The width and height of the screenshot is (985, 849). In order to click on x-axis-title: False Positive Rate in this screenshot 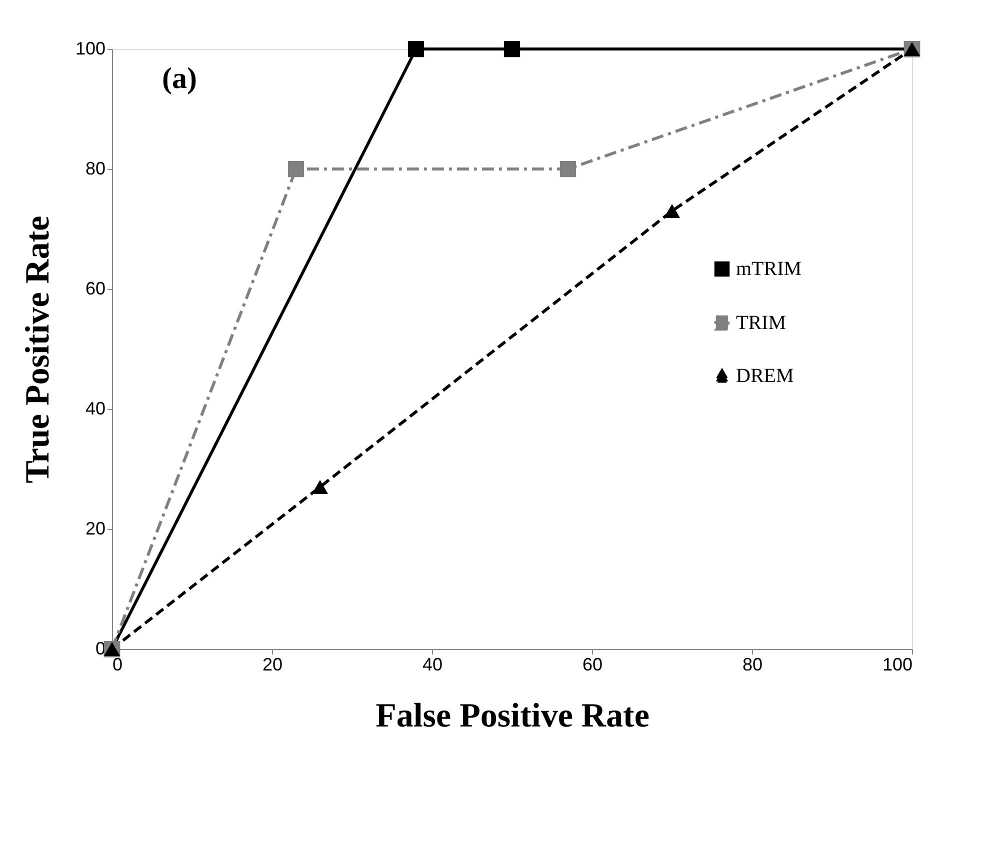, I will do `click(513, 716)`.